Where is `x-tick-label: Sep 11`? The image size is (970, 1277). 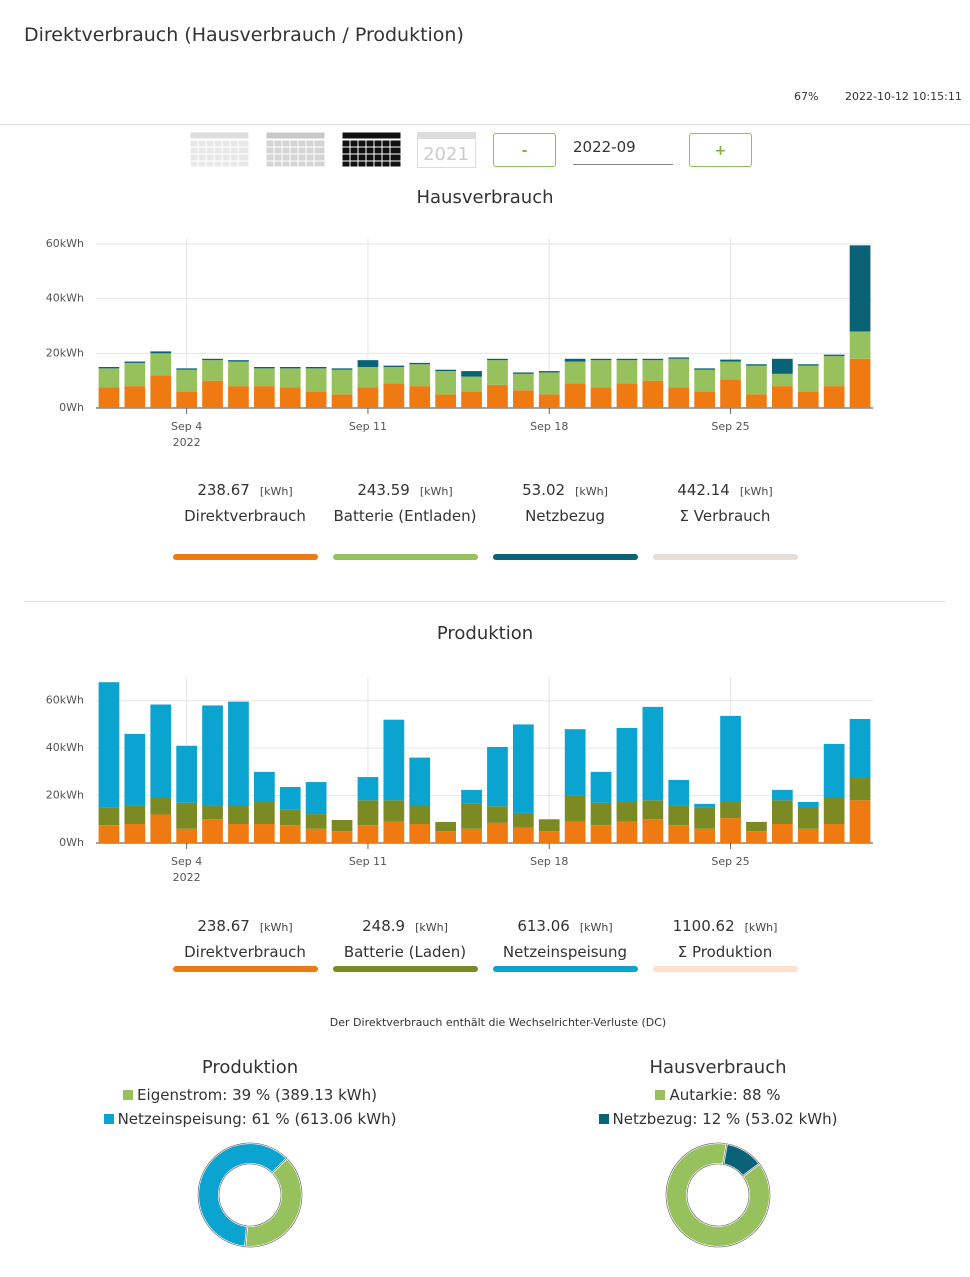
x-tick-label: Sep 11 is located at coordinates (368, 861).